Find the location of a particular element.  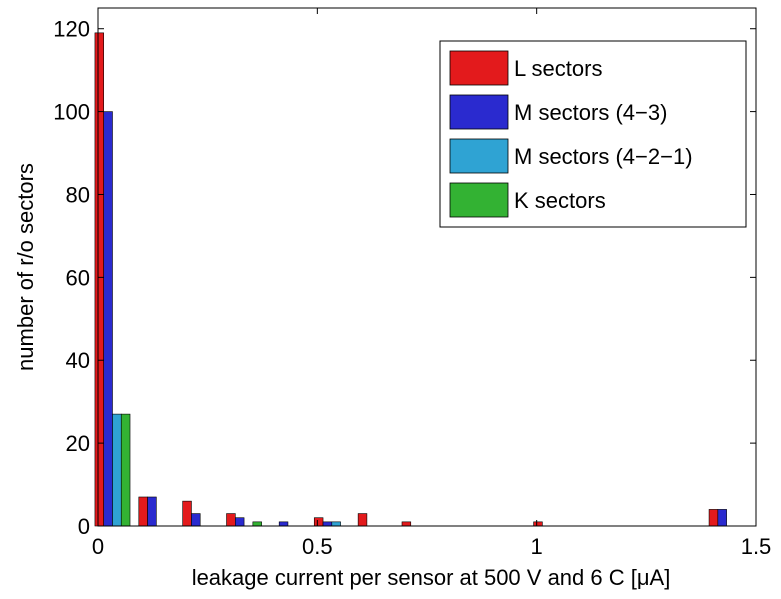

y-tick-label: 0 is located at coordinates (84, 526).